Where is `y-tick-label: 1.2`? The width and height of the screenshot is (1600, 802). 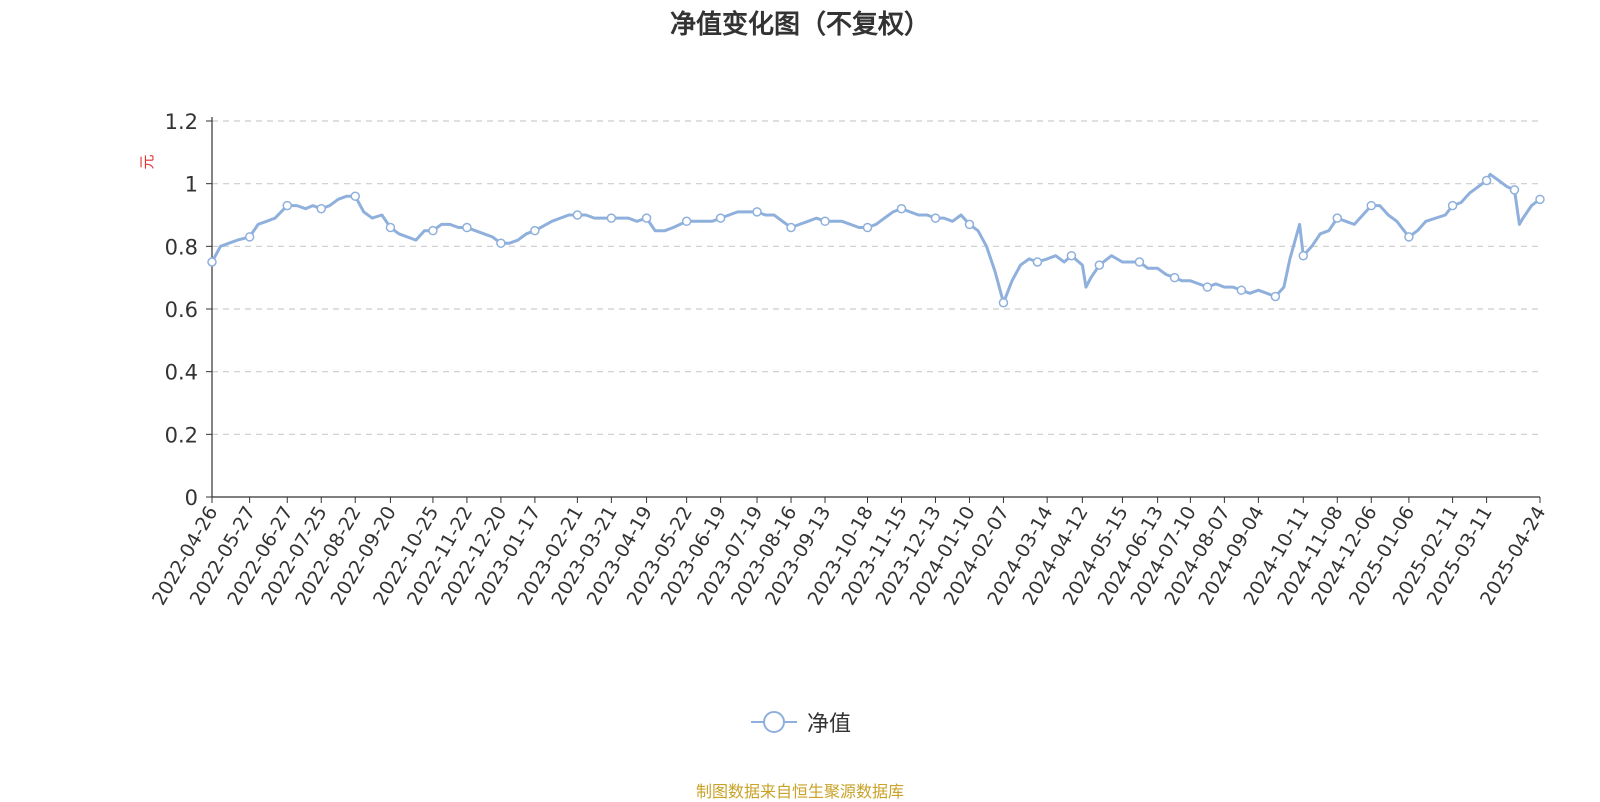
y-tick-label: 1.2 is located at coordinates (181, 122).